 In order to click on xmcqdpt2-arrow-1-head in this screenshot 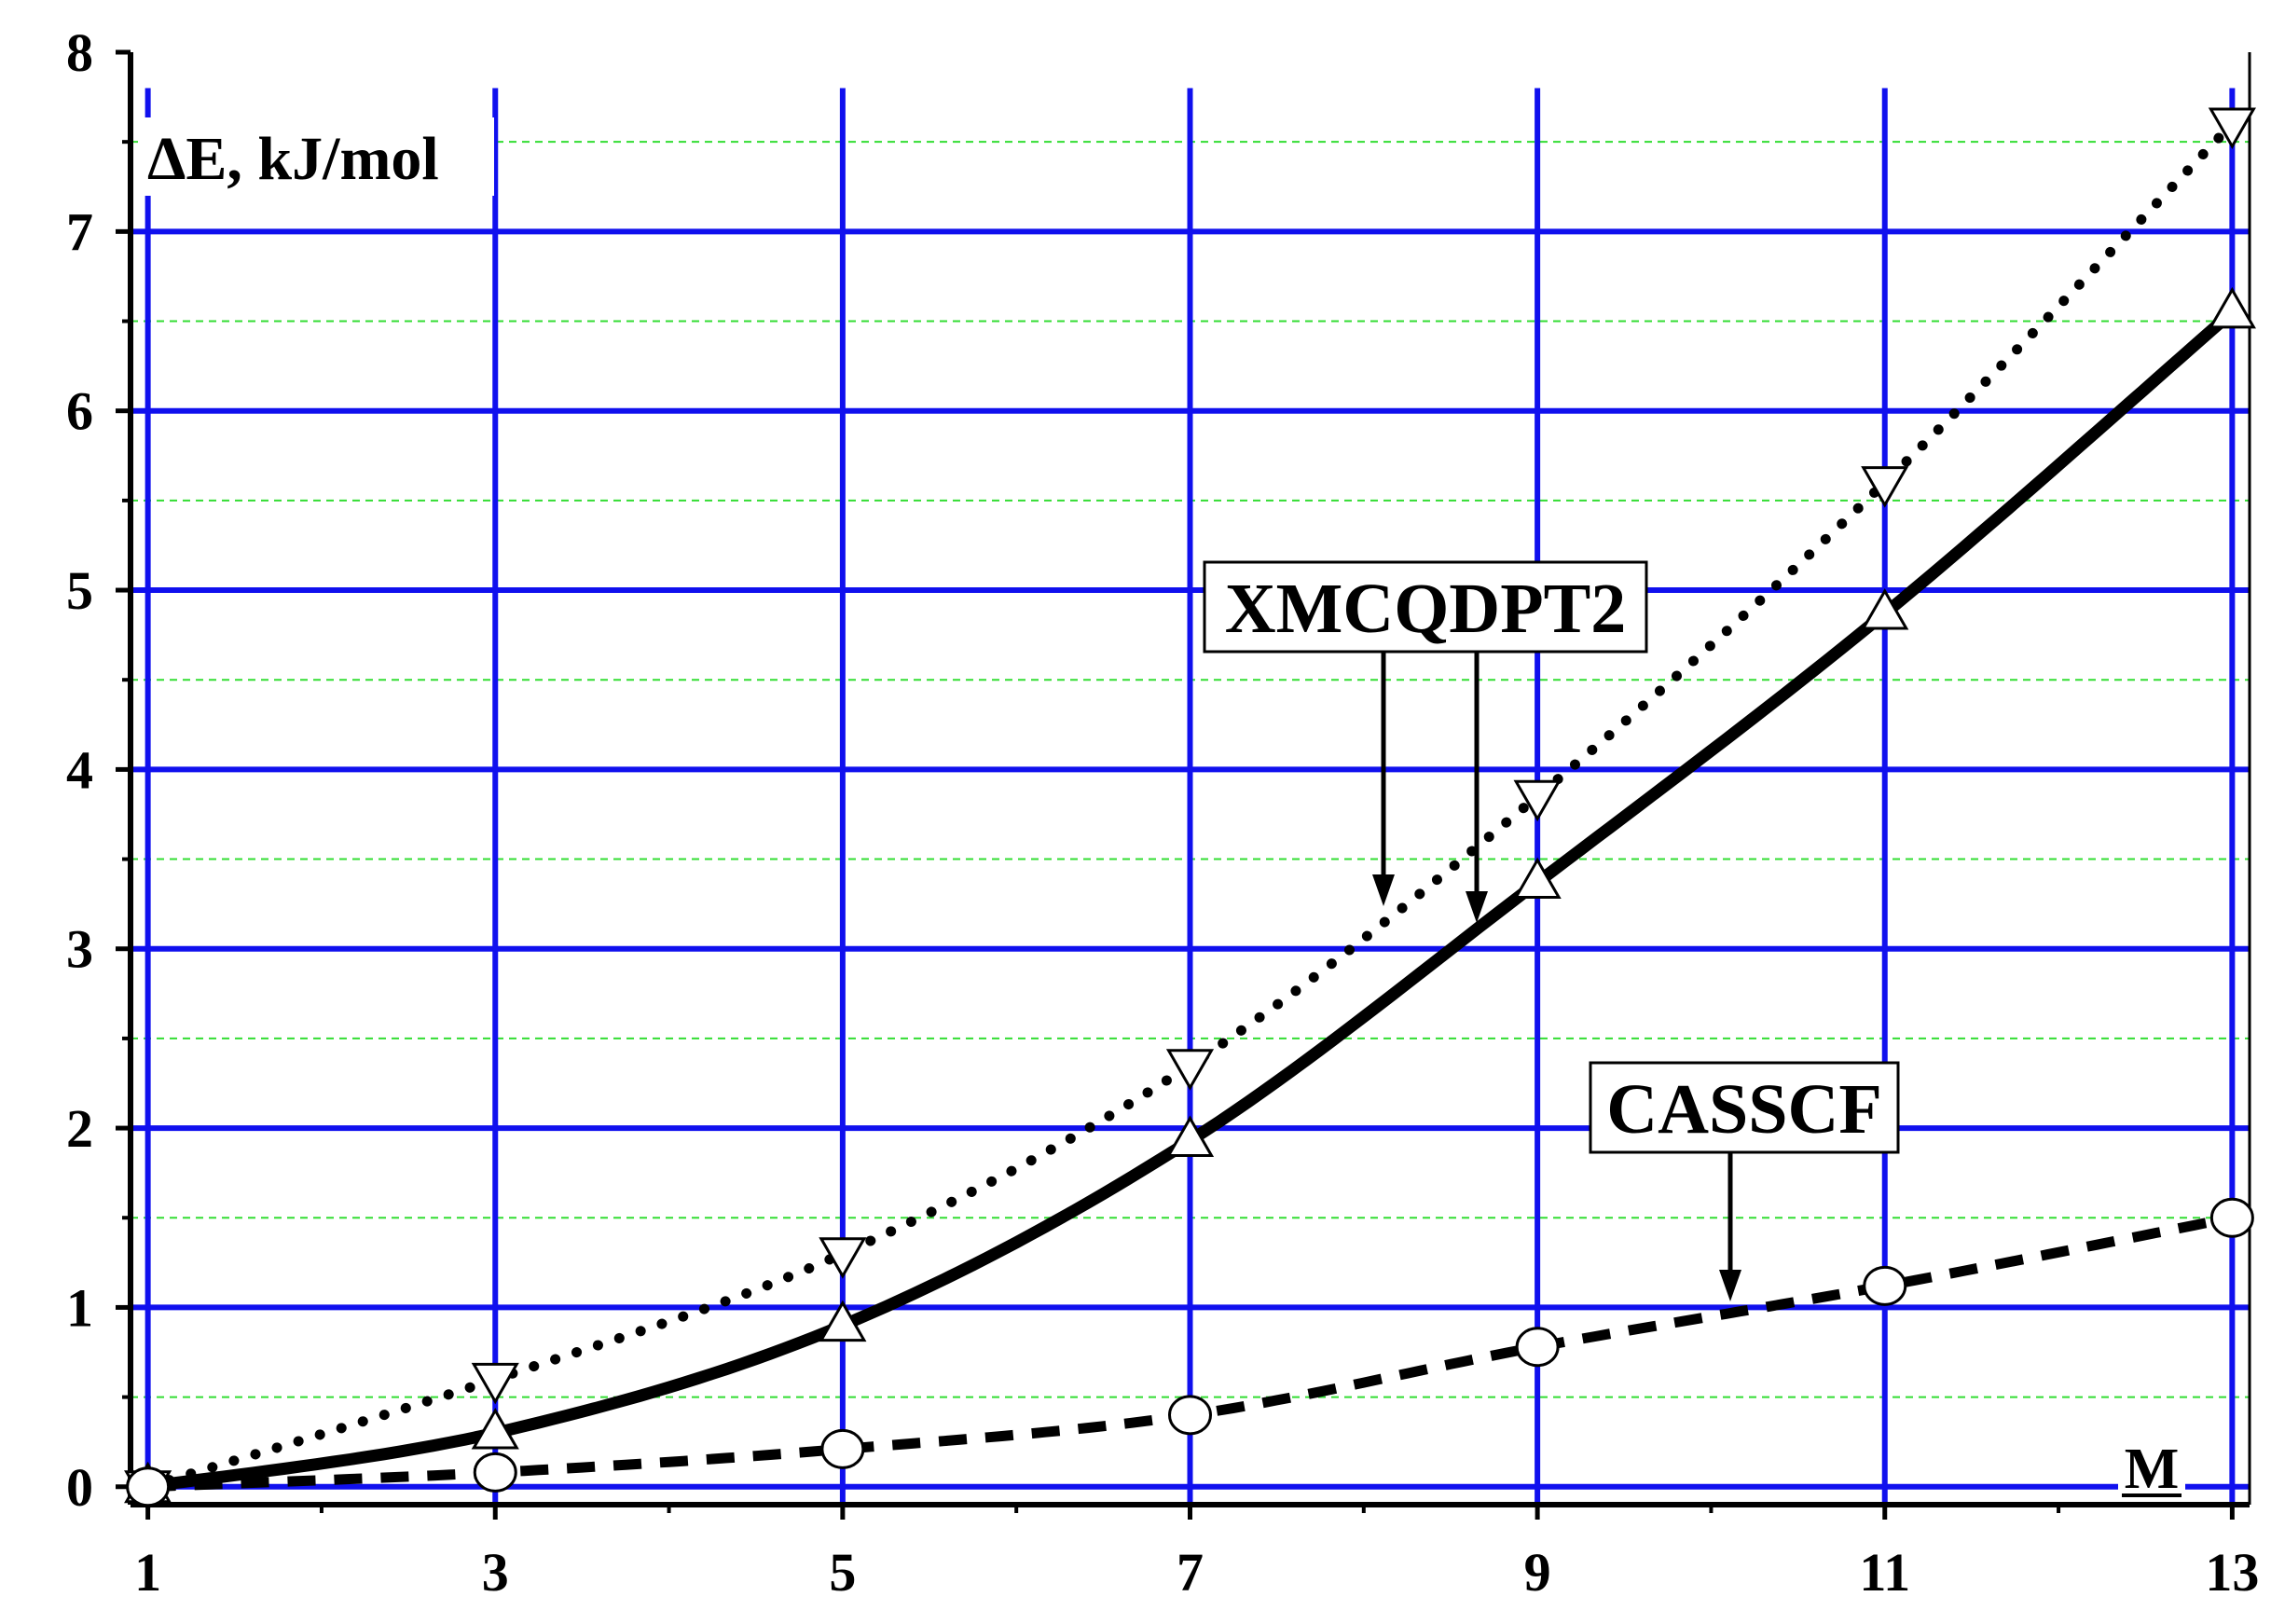, I will do `click(1383, 890)`.